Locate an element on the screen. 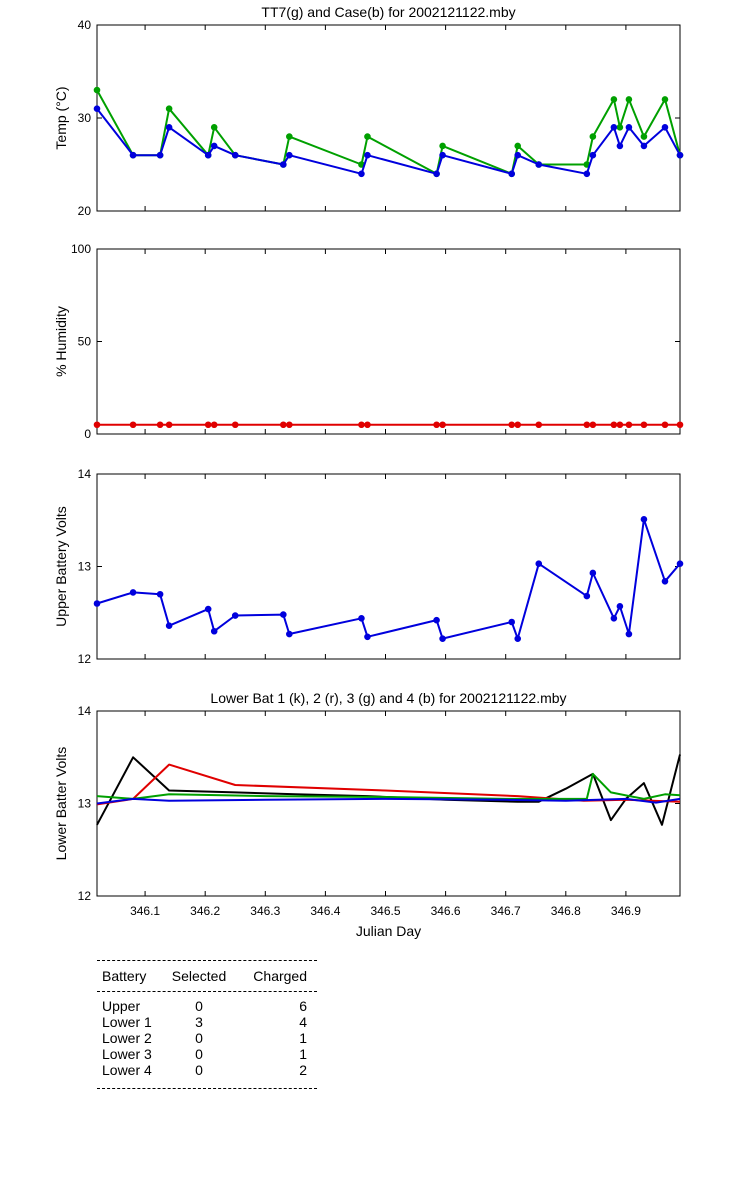 The width and height of the screenshot is (750, 1200). series-line-upper is located at coordinates (388, 579).